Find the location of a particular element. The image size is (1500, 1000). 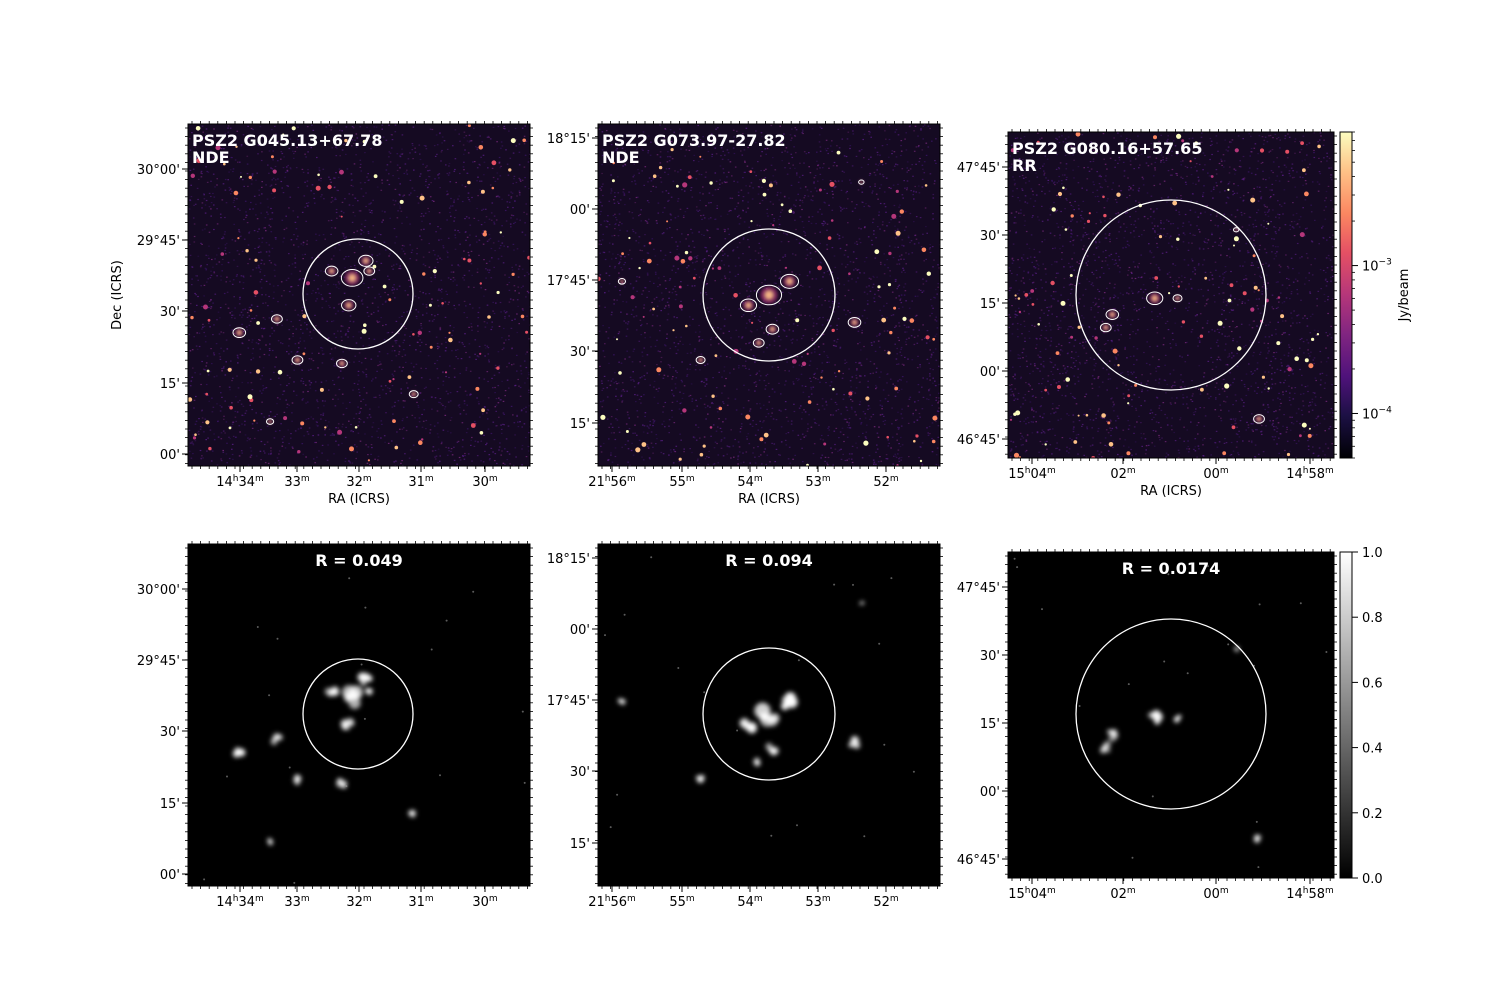

colorbar-bottom-tick-label: 0.6 is located at coordinates (1372, 683).